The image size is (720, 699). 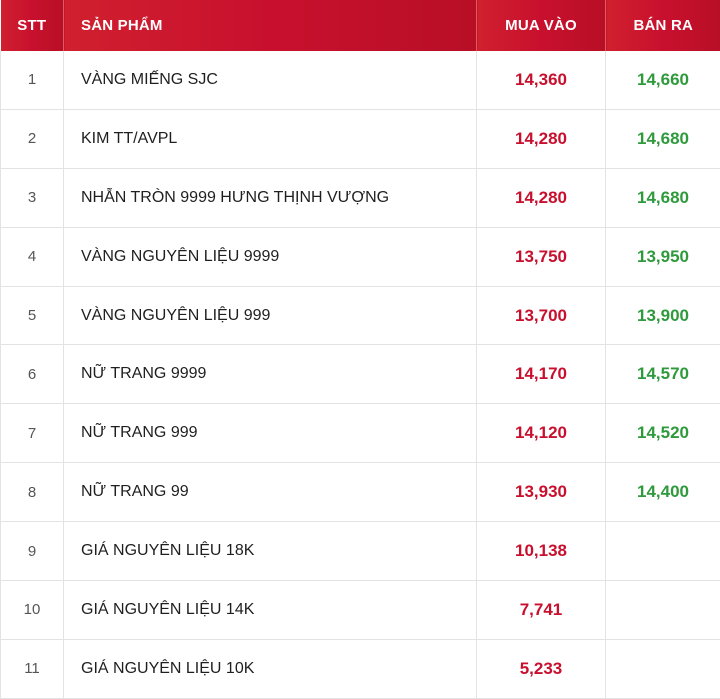 What do you see at coordinates (541, 25) in the screenshot?
I see `header-buy-price: MUA VÀO` at bounding box center [541, 25].